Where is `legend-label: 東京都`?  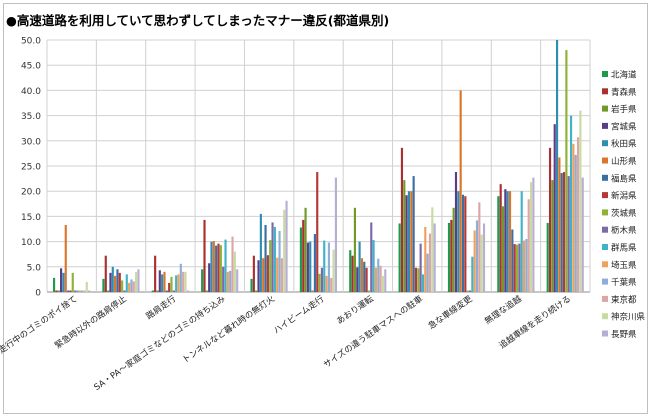
legend-label: 東京都 is located at coordinates (624, 299).